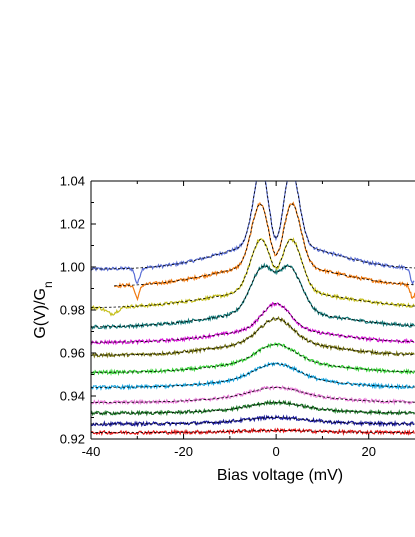 This screenshot has height=537, width=415. Describe the element at coordinates (280, 475) in the screenshot. I see `x-axis-title: Bias voltage (mV)` at that location.